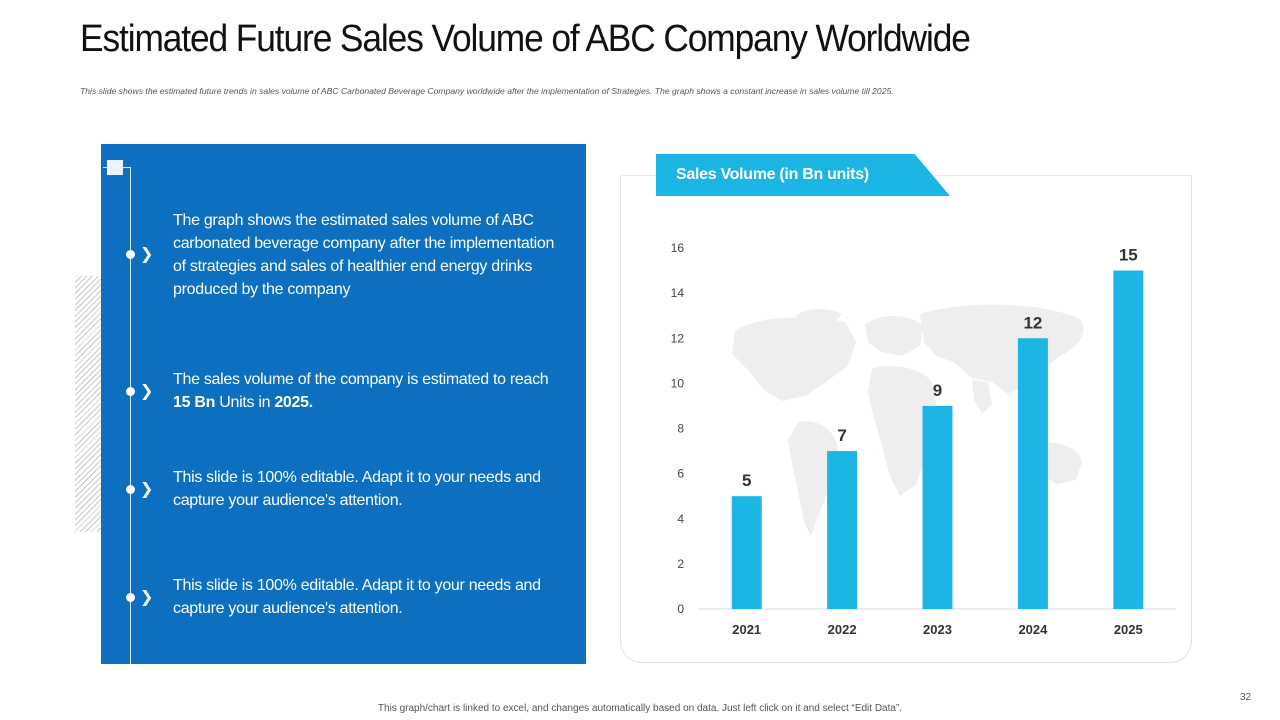 Image resolution: width=1280 pixels, height=720 pixels. Describe the element at coordinates (842, 530) in the screenshot. I see `bar-2022` at that location.